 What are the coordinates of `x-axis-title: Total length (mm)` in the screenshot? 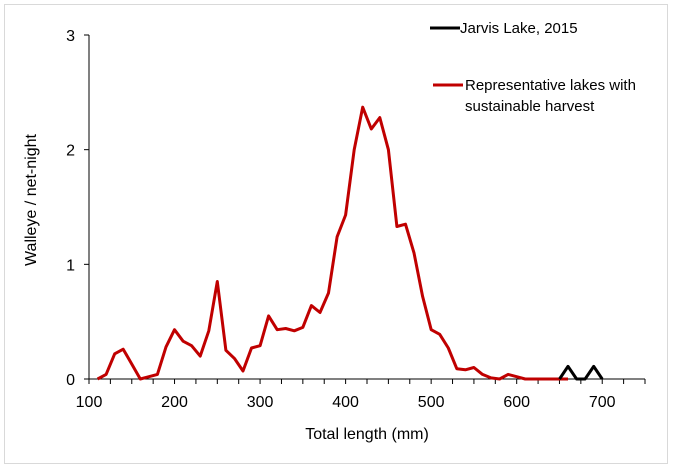 It's located at (367, 434).